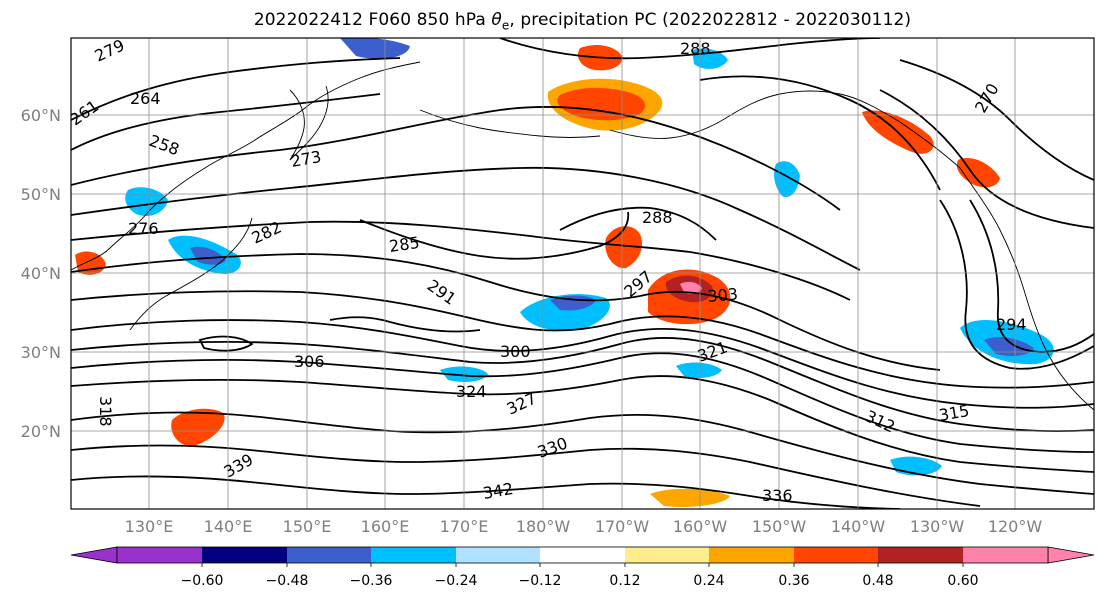 The width and height of the screenshot is (1105, 603). Describe the element at coordinates (371, 581) in the screenshot. I see `colorbar-label-neg-036: −0.36` at that location.